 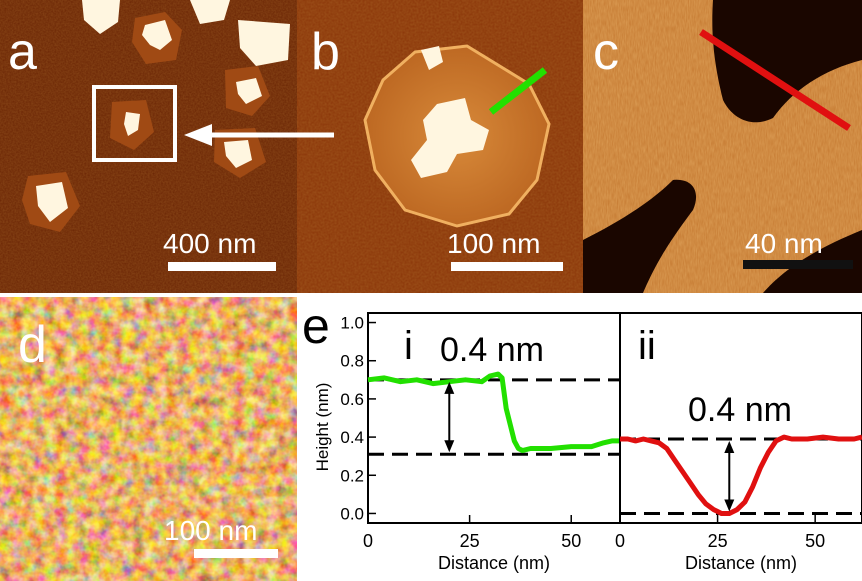 I want to click on y-axis-label: Height (nm), so click(x=322, y=427).